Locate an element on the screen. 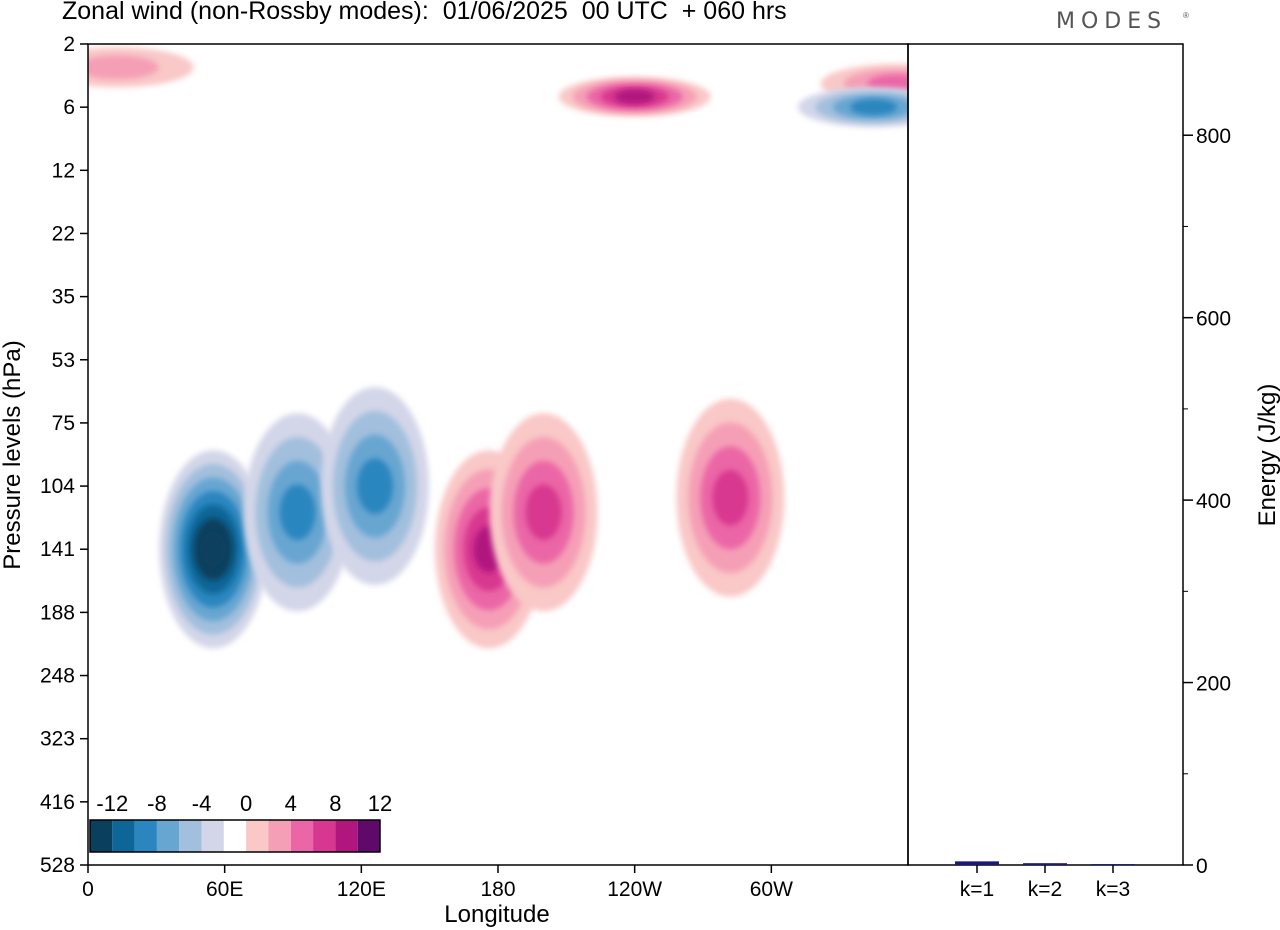 The height and width of the screenshot is (930, 1280). colorbar-tick-label: 12 is located at coordinates (380, 803).